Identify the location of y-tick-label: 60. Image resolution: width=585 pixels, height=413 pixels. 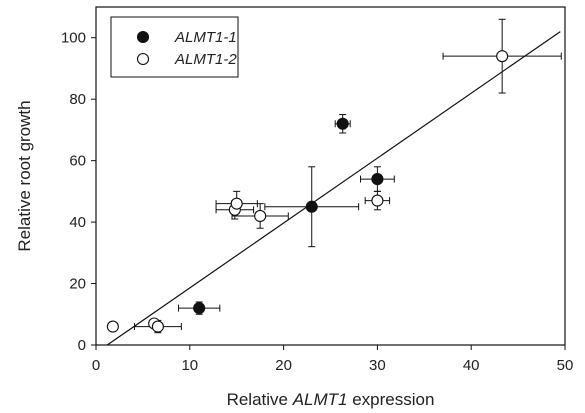
(77, 161).